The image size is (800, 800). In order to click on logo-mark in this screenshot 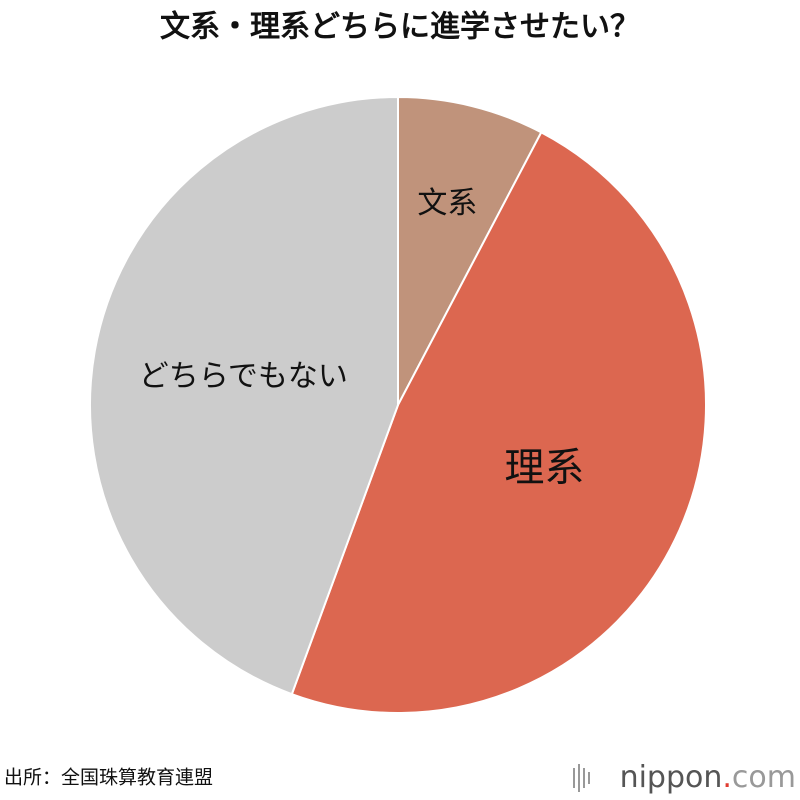, I will do `click(581, 778)`.